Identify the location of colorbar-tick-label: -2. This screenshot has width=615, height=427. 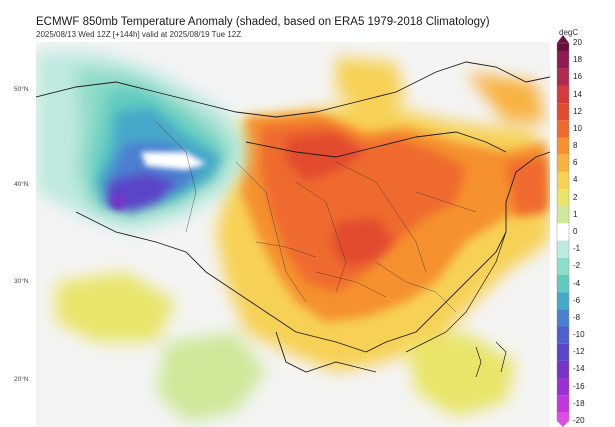
(577, 266).